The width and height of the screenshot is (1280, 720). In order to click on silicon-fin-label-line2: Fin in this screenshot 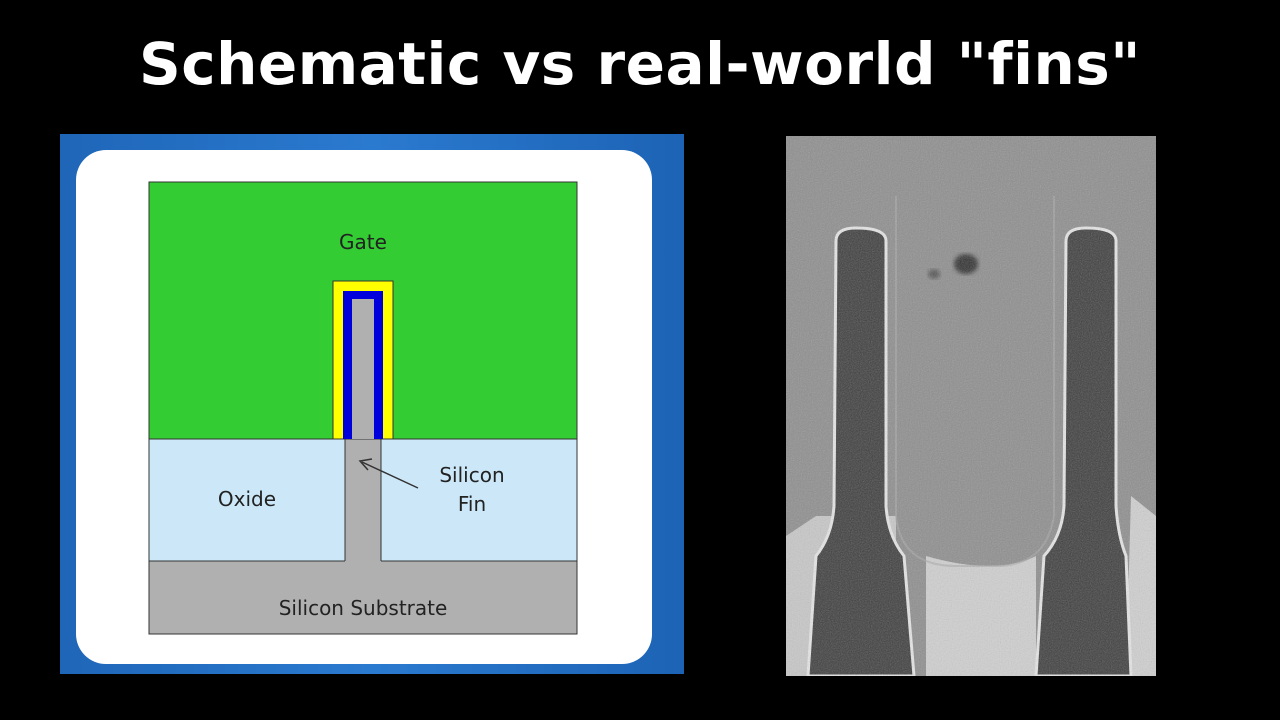, I will do `click(472, 504)`.